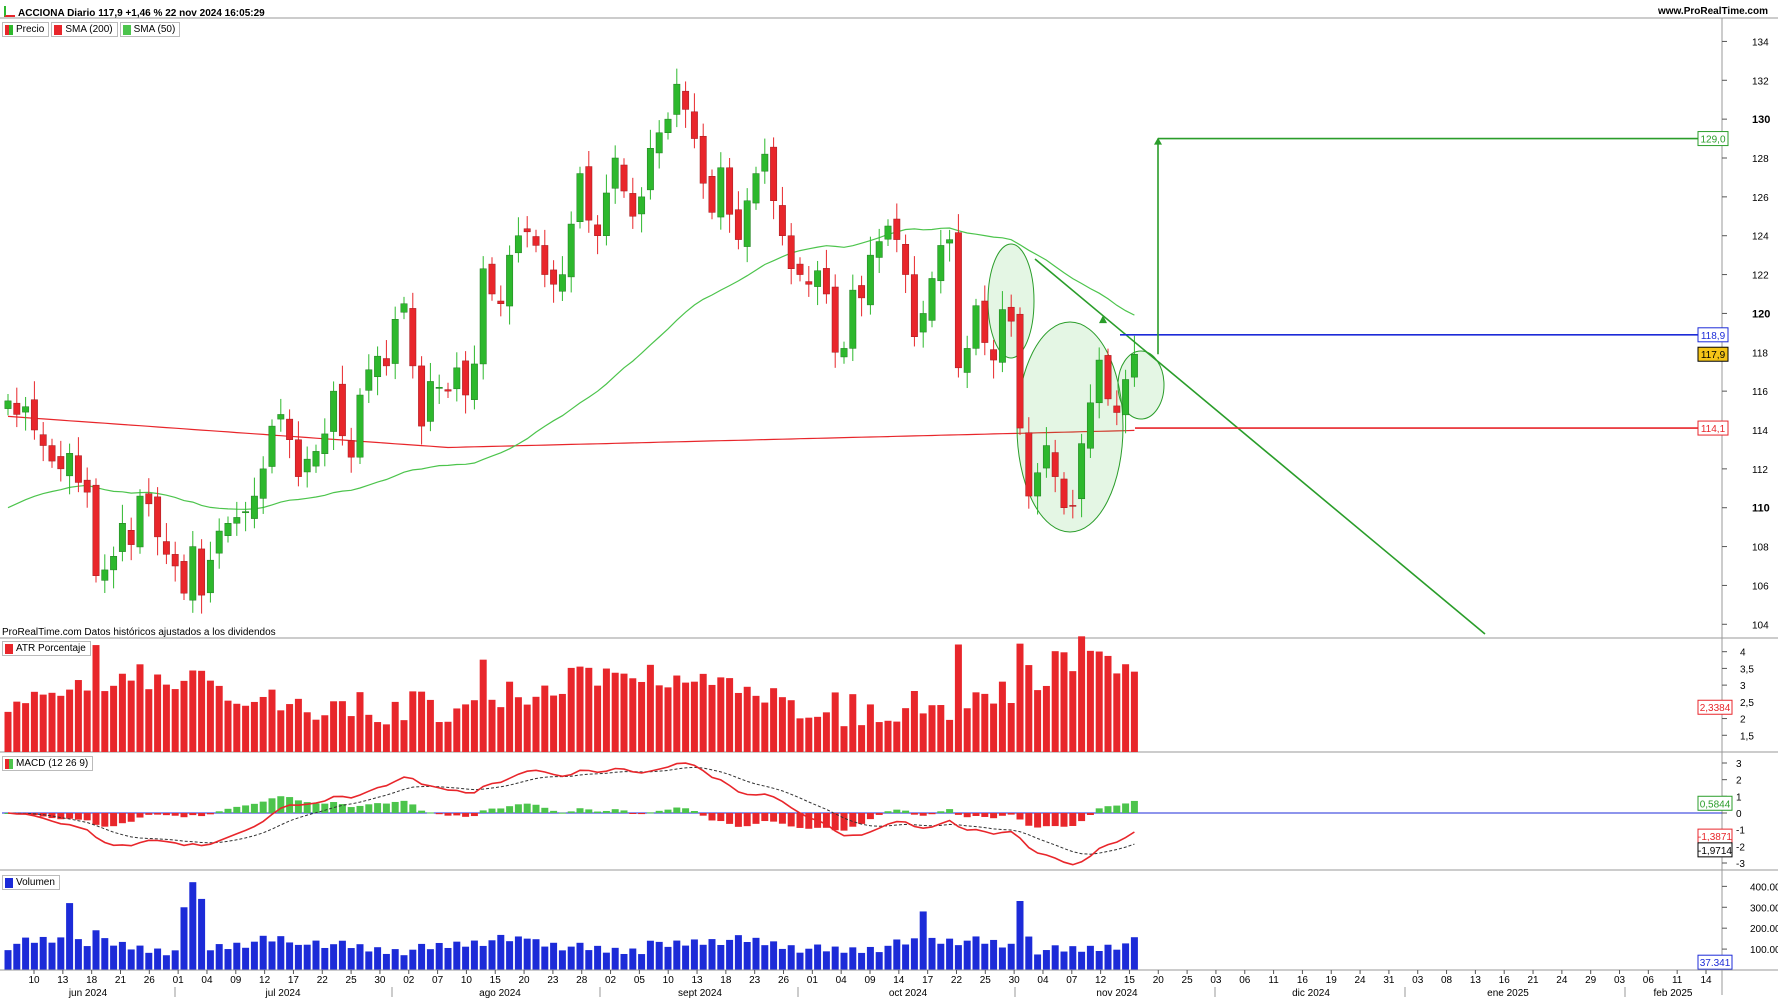 This screenshot has width=1778, height=1000. I want to click on price-tick-label: 106, so click(1760, 586).